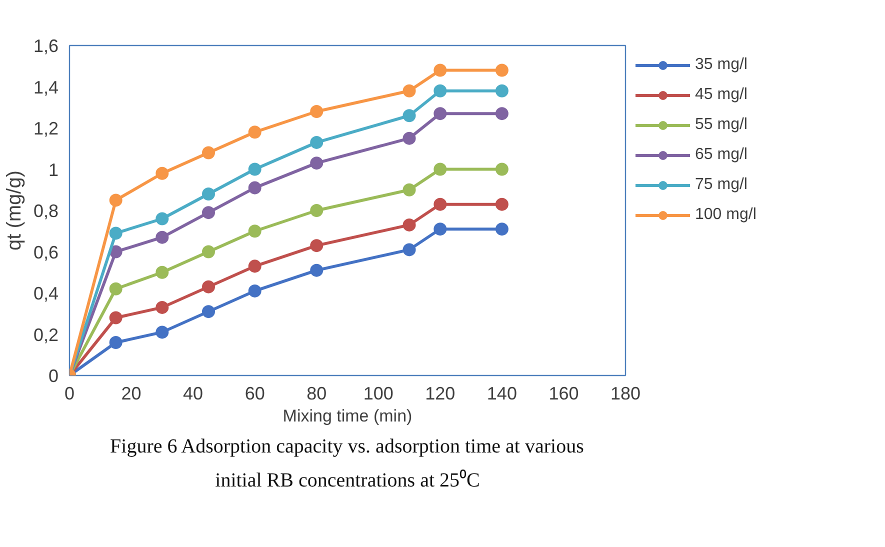 The height and width of the screenshot is (547, 885). Describe the element at coordinates (46, 211) in the screenshot. I see `y-tick-label: 0,8` at that location.